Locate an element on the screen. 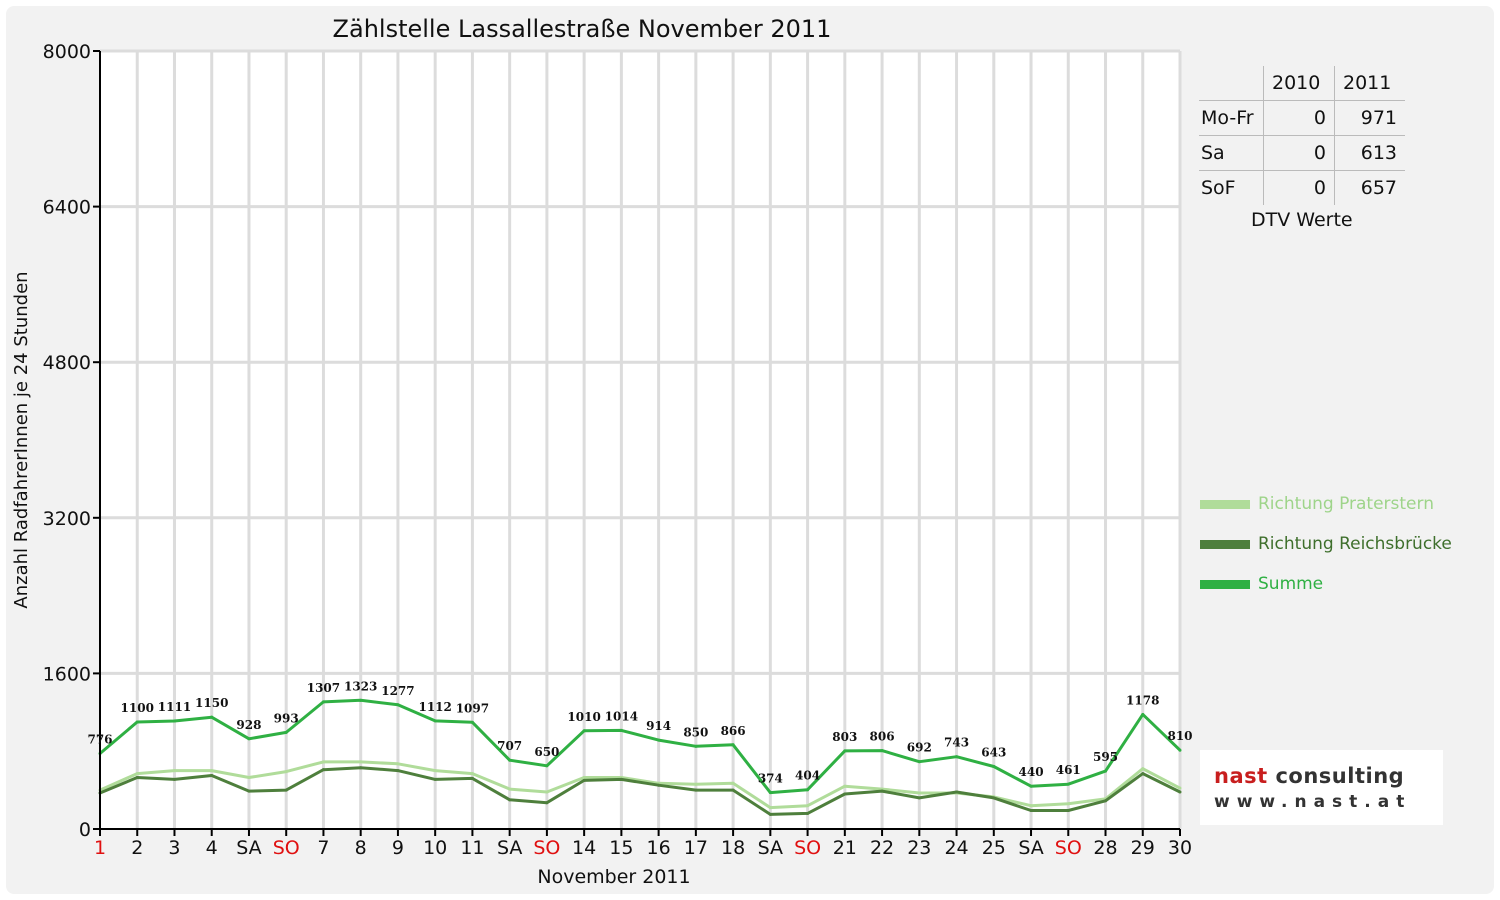 The height and width of the screenshot is (900, 1500). y-tick-label: 0 is located at coordinates (85, 830).